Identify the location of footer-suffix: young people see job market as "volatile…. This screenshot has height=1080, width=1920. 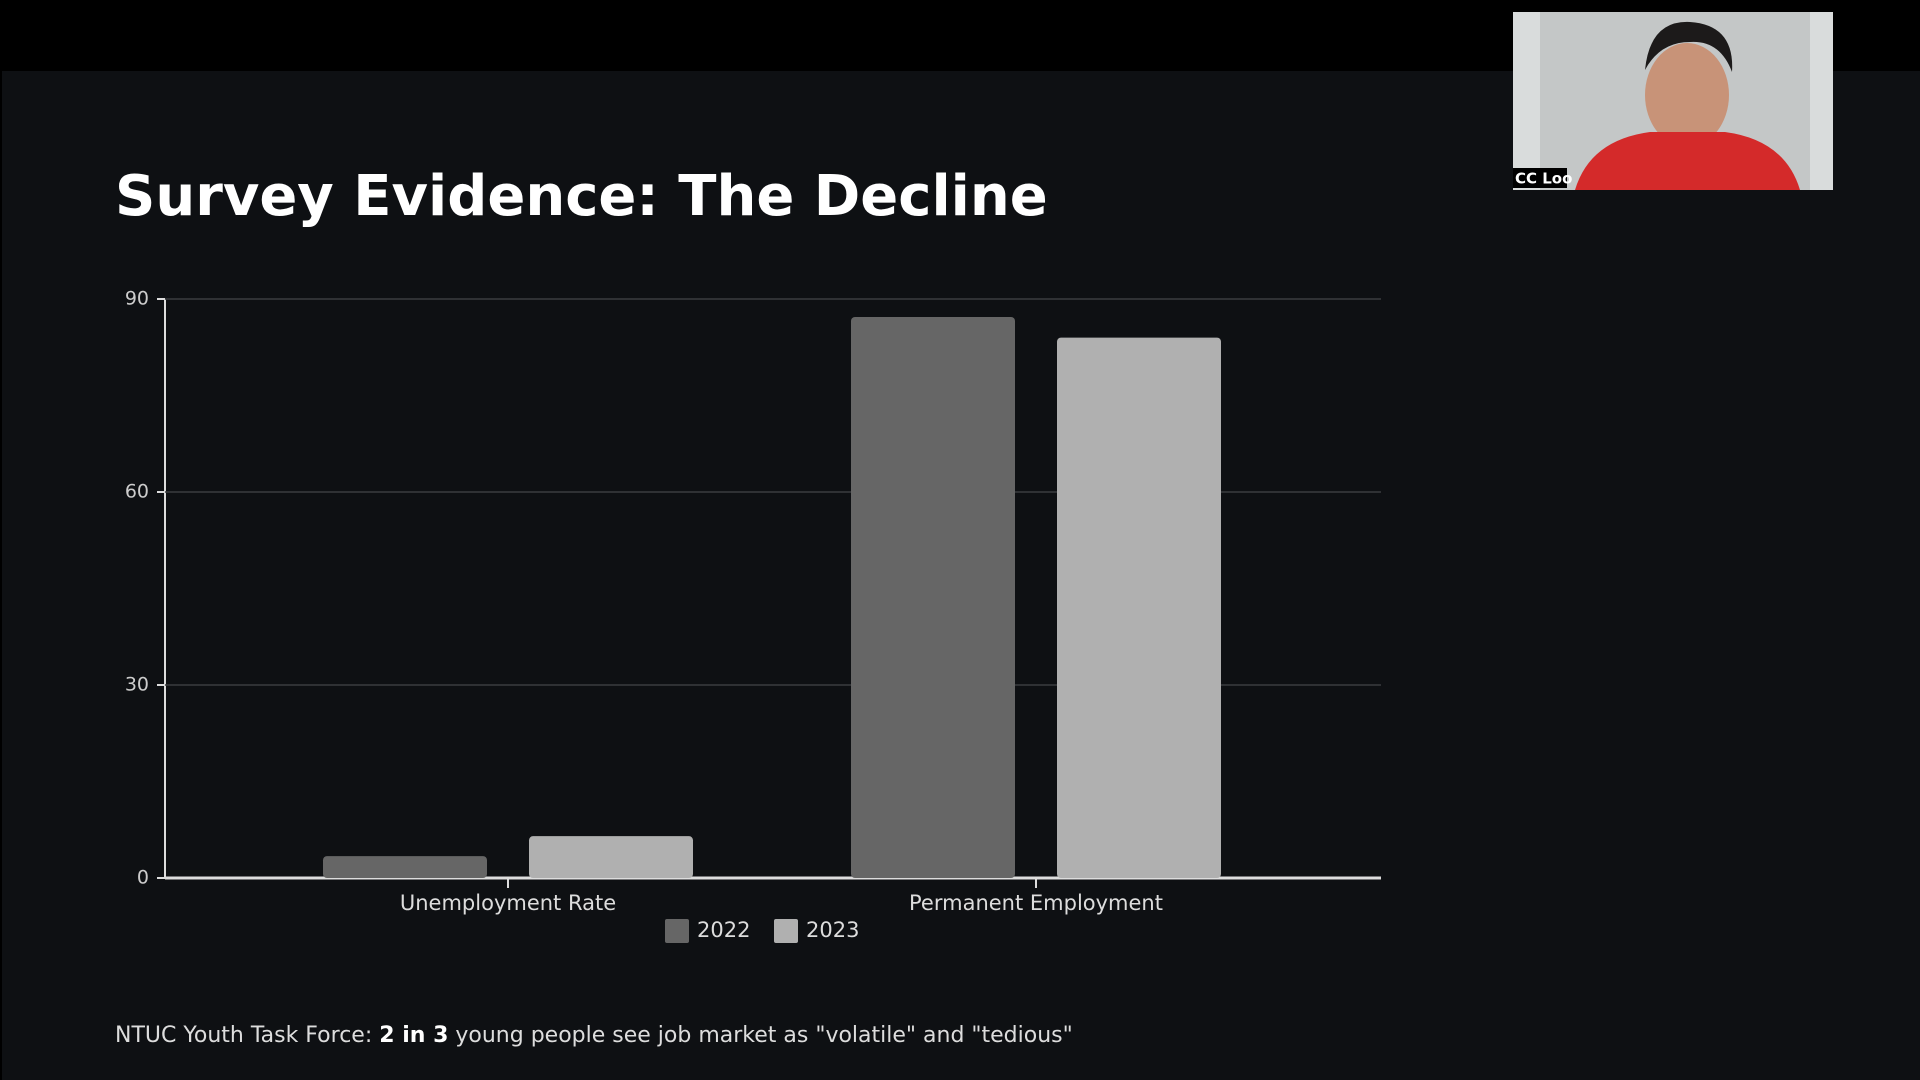
(760, 1035).